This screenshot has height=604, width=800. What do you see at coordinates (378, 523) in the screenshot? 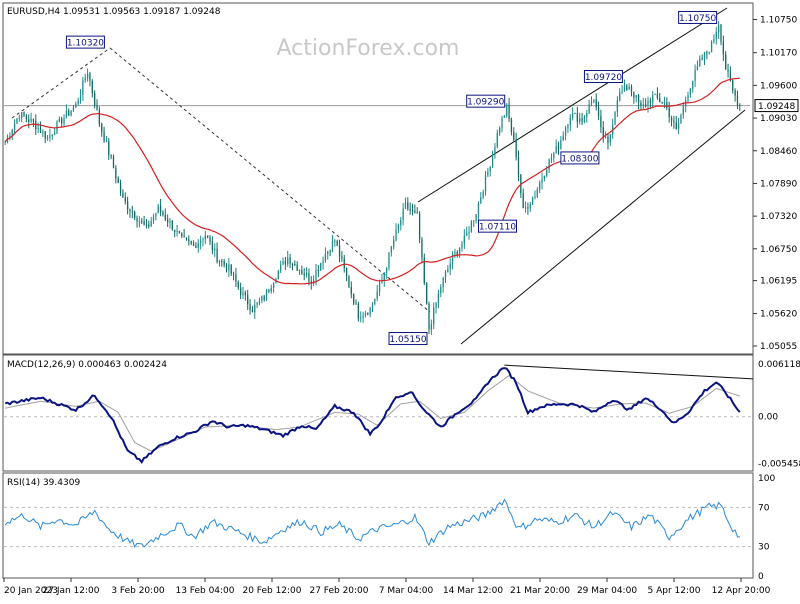
I see `rsi-panel` at bounding box center [378, 523].